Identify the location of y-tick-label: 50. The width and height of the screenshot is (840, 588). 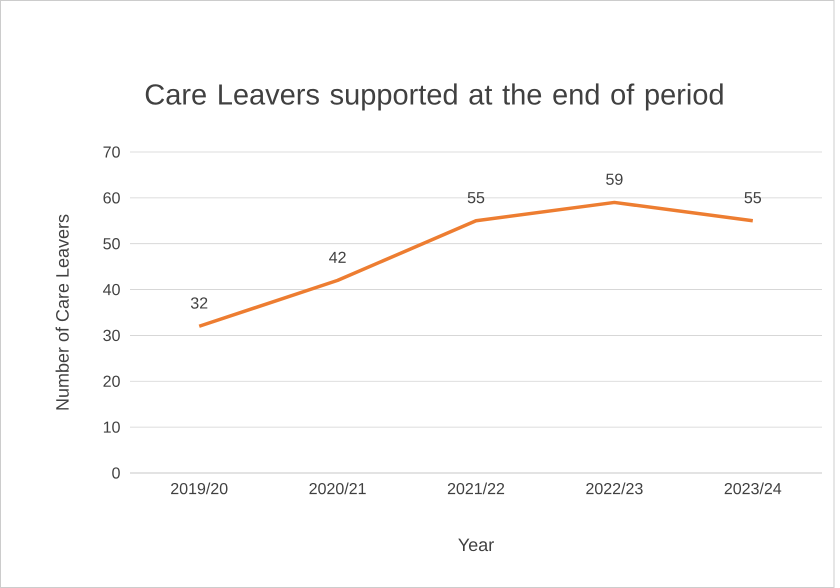
(111, 244).